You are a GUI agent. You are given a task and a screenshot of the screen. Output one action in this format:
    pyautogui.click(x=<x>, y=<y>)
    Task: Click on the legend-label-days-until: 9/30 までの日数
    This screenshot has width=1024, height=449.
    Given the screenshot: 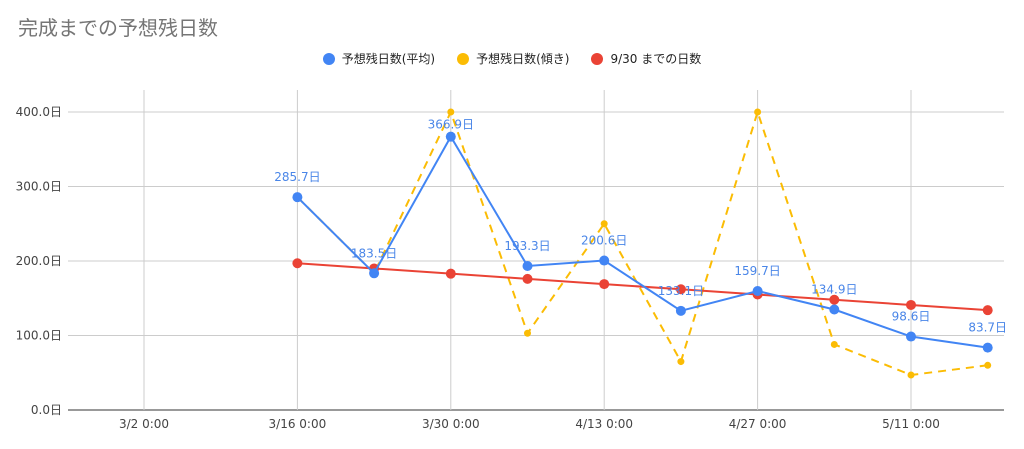 What is the action you would take?
    pyautogui.click(x=656, y=59)
    